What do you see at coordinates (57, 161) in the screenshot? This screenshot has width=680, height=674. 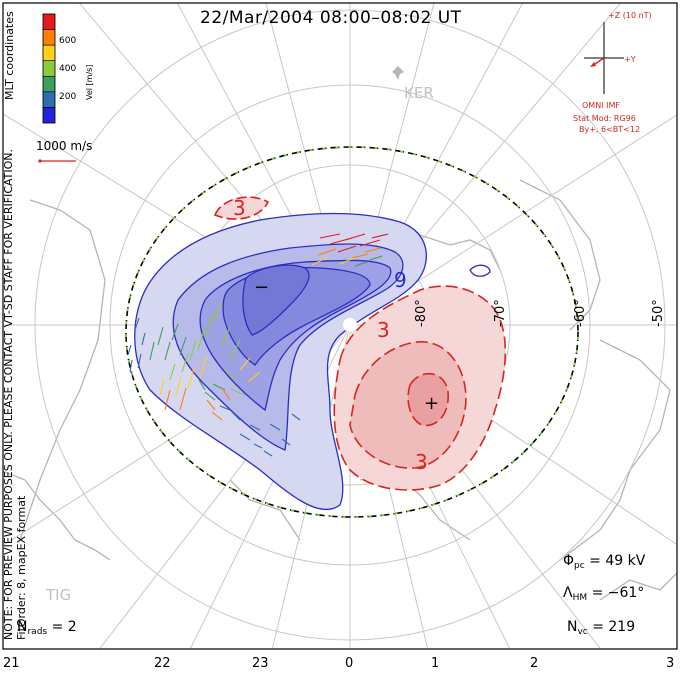 I see `scale-vector-arrow` at bounding box center [57, 161].